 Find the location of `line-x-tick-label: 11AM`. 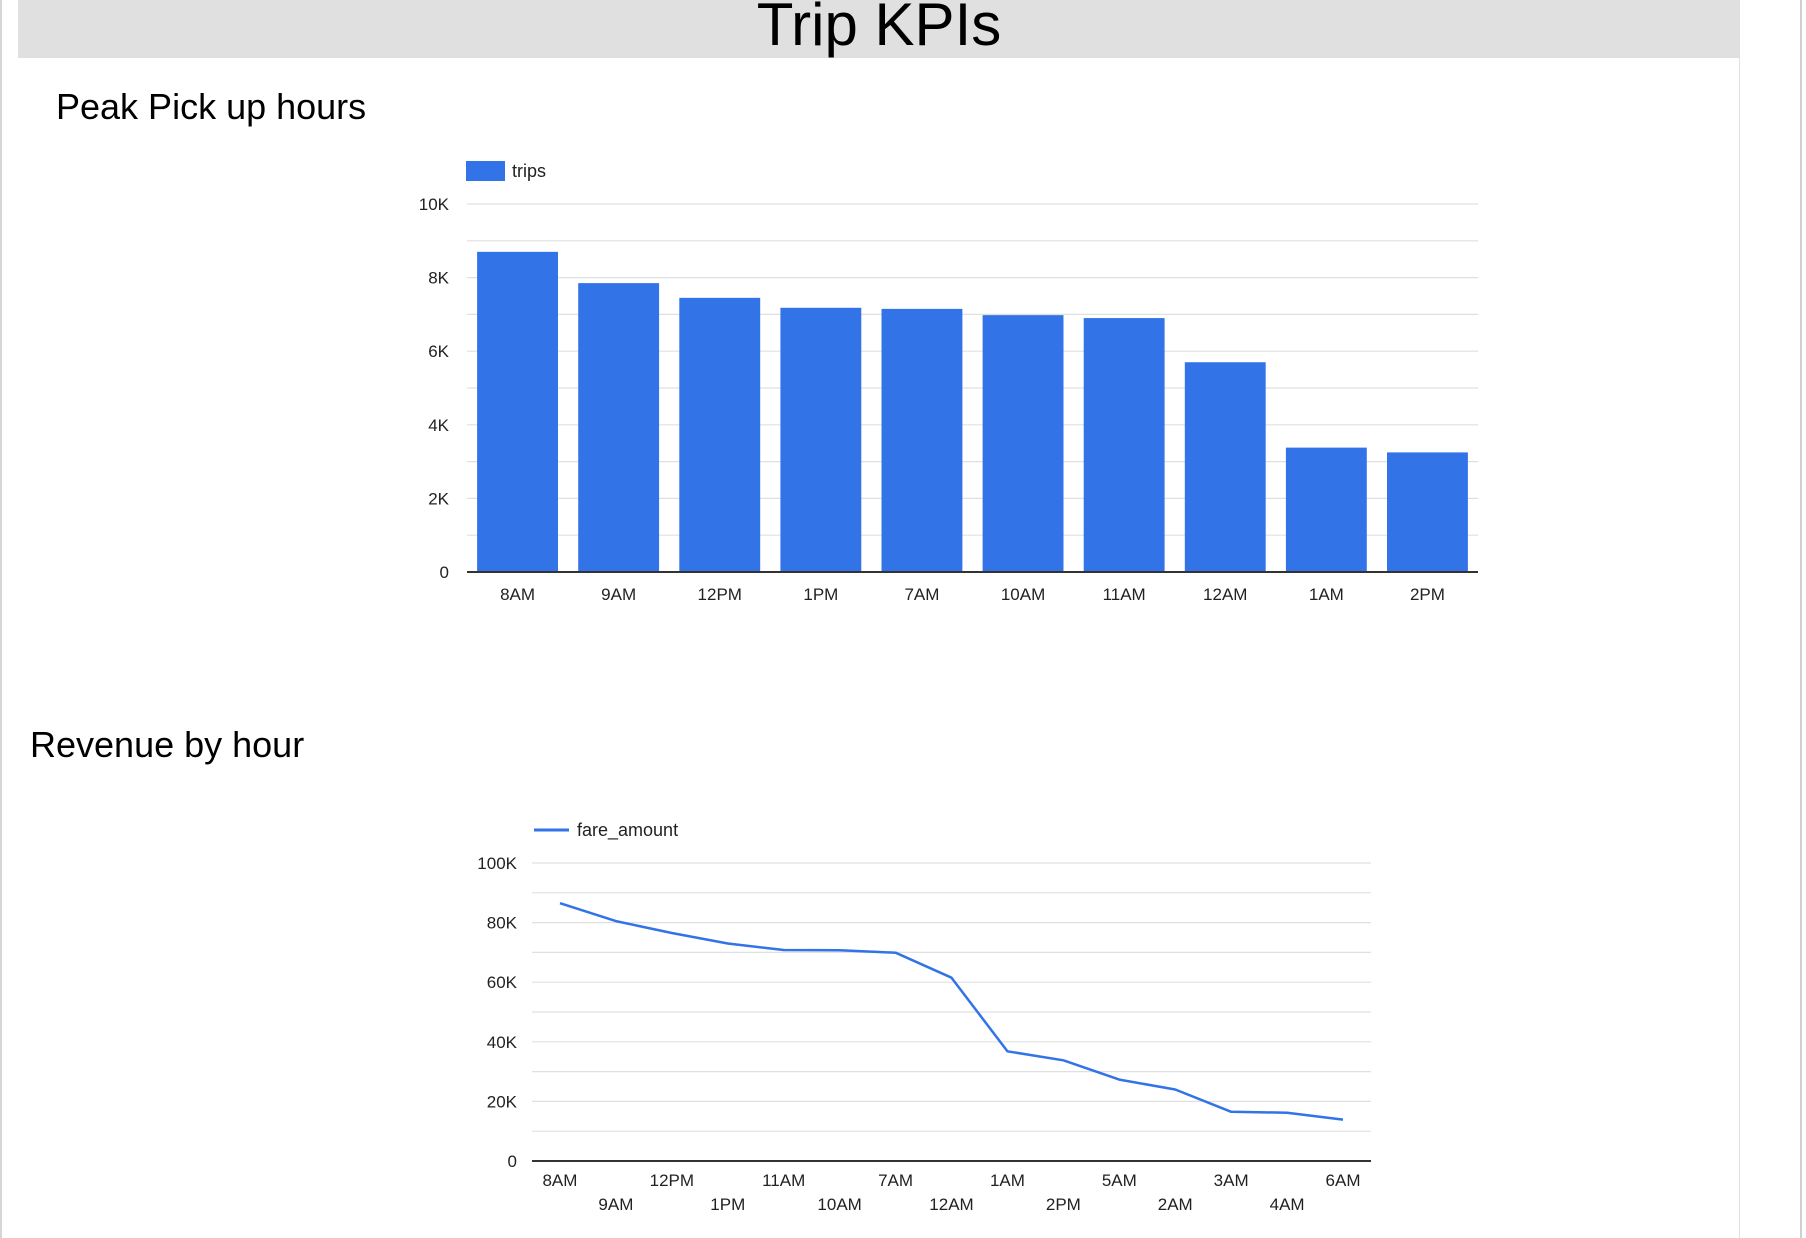

line-x-tick-label: 11AM is located at coordinates (783, 1180).